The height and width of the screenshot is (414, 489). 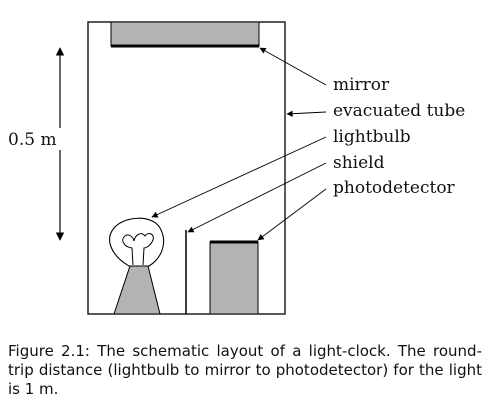 I want to click on photodetector-leader, so click(x=292, y=214).